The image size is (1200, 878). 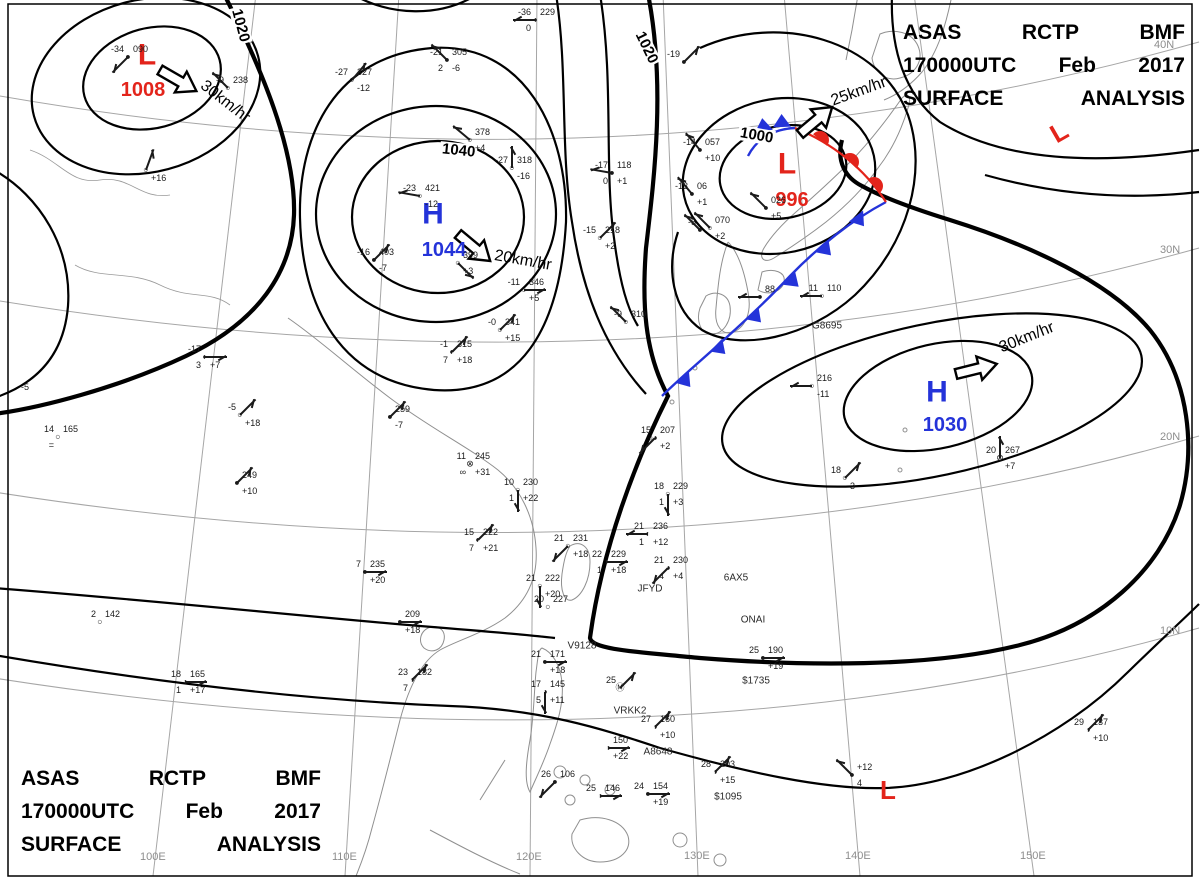 I want to click on station-symbol: ◑, so click(x=535, y=19).